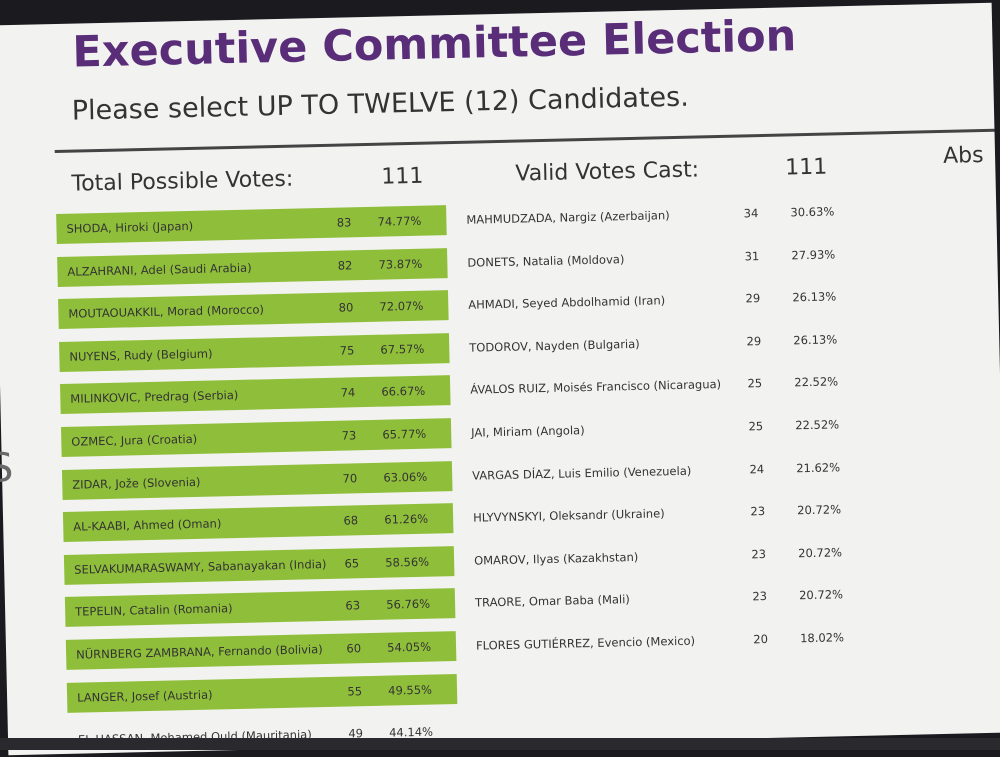  I want to click on candidate-name: VARGAS DÍAZ, Luis Emilio (Venezuela), so click(582, 473).